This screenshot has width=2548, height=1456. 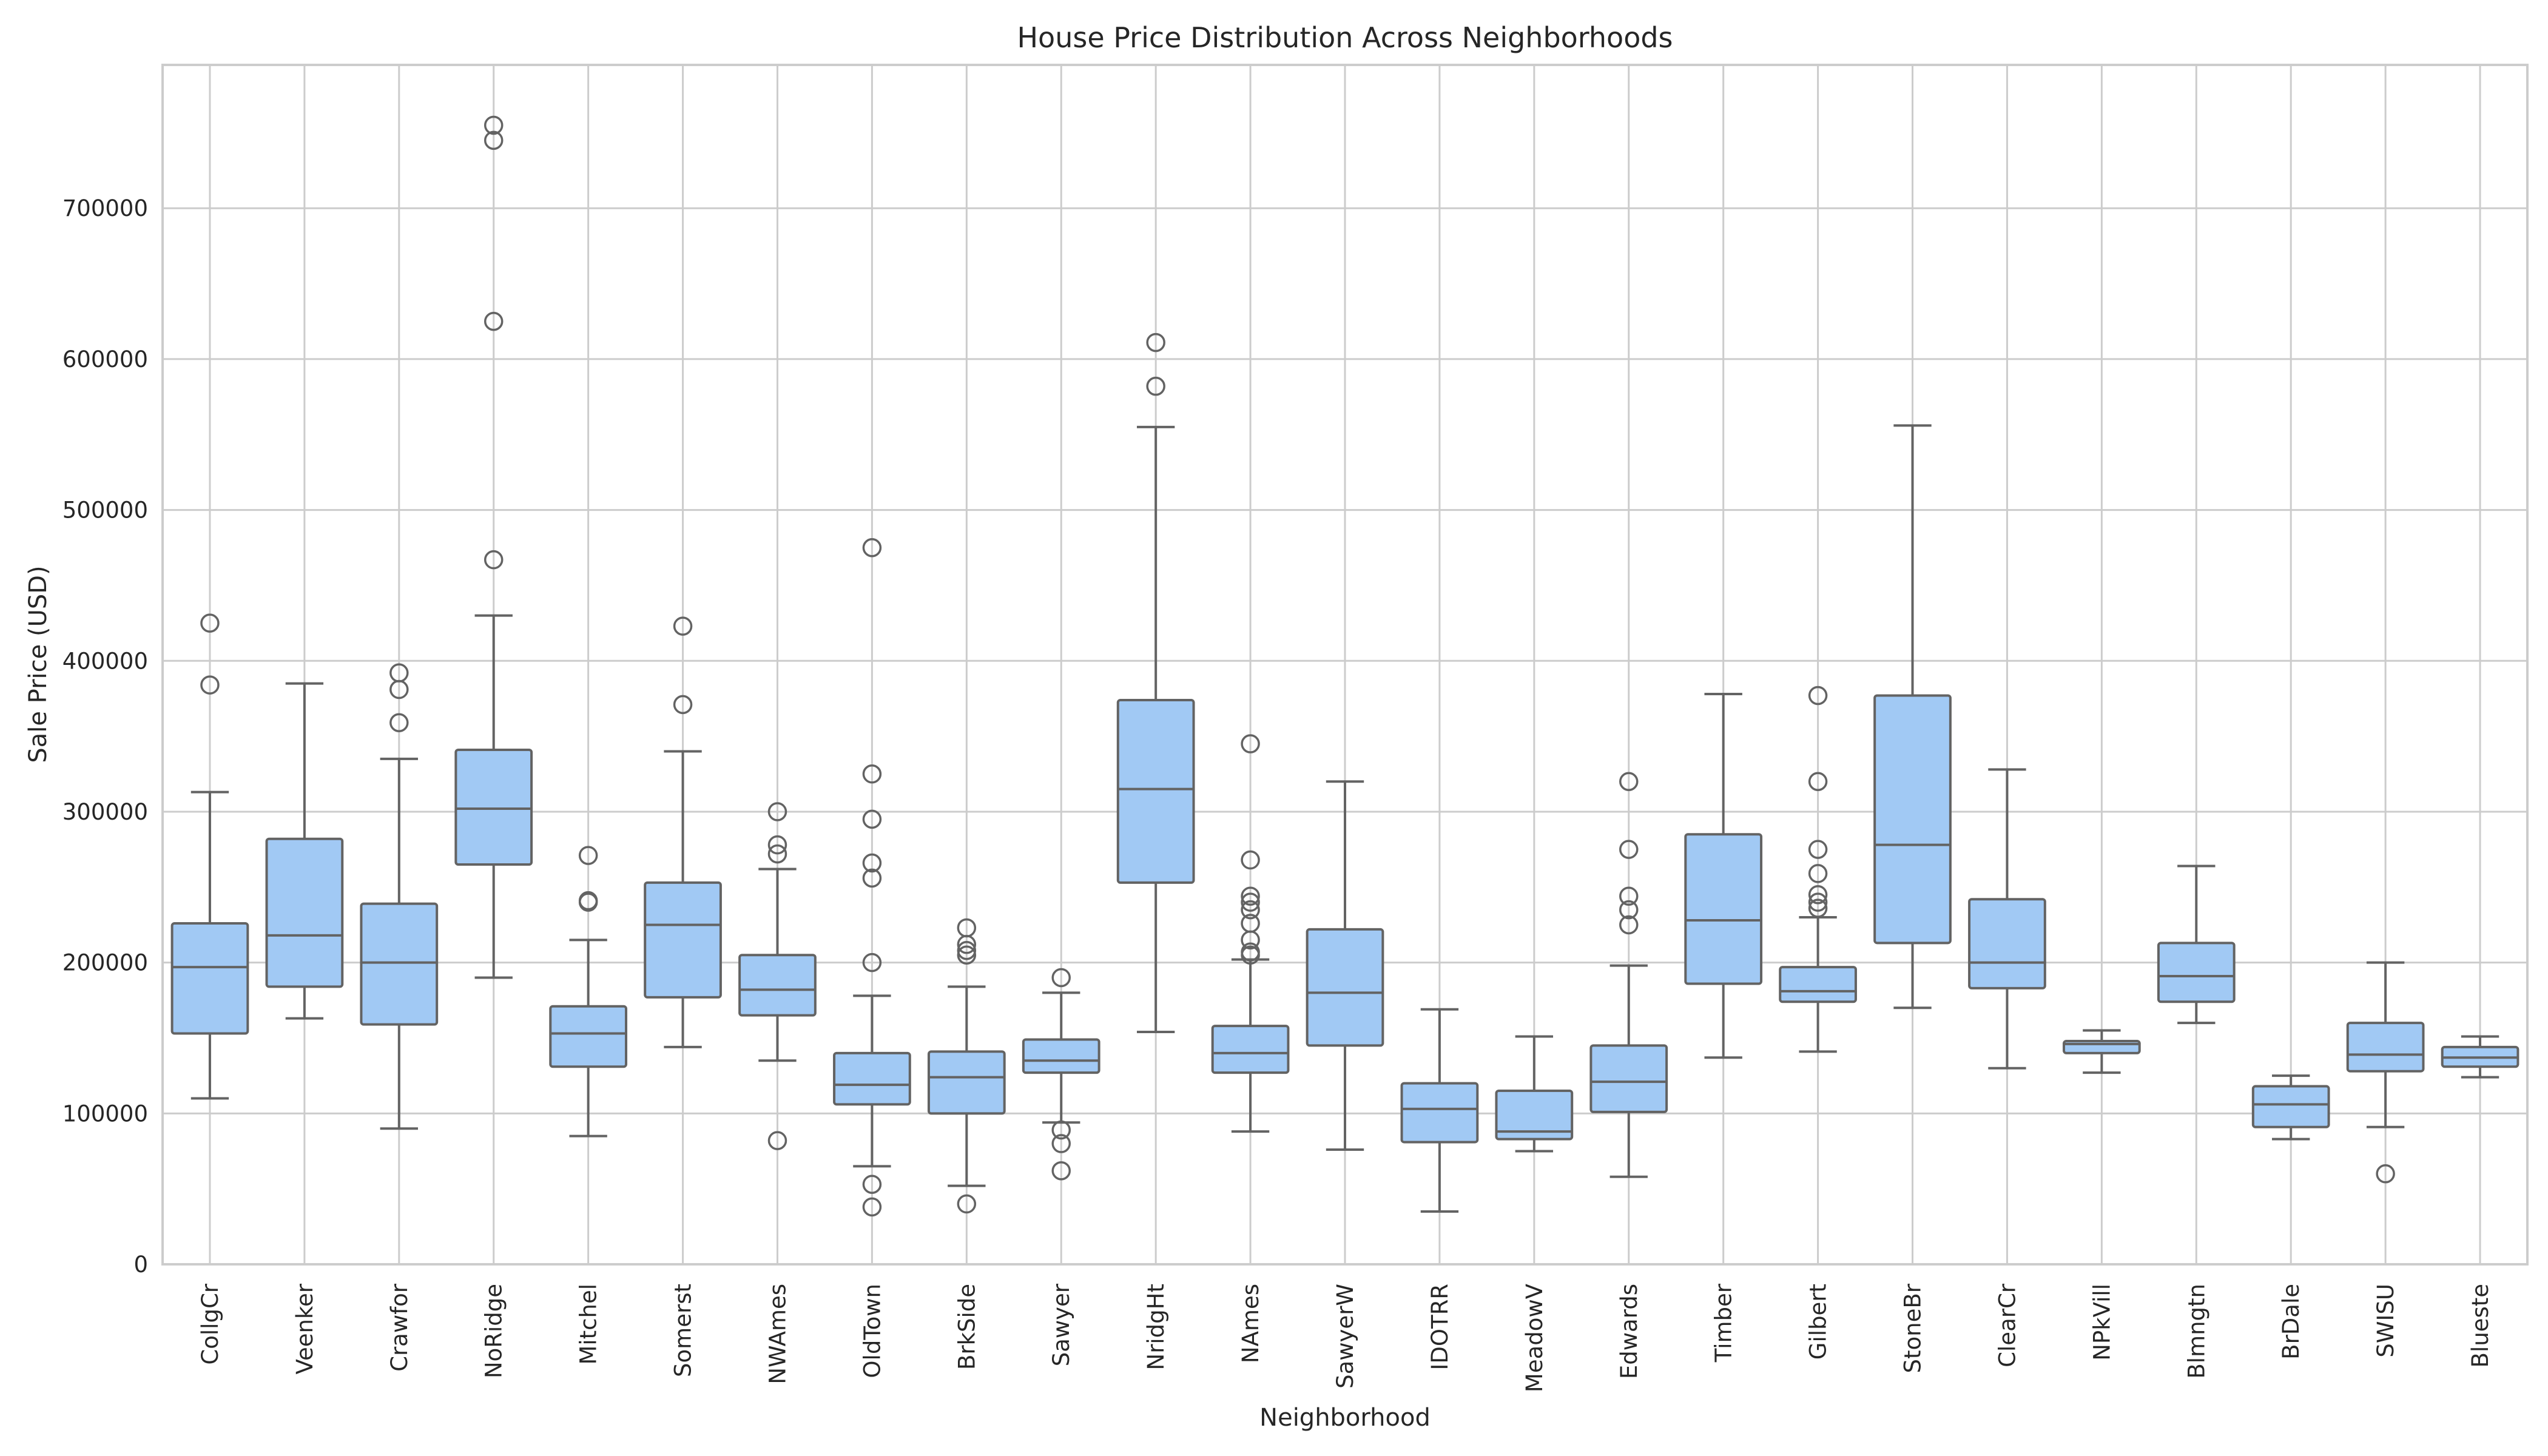 I want to click on box-Gilbert, so click(x=1818, y=869).